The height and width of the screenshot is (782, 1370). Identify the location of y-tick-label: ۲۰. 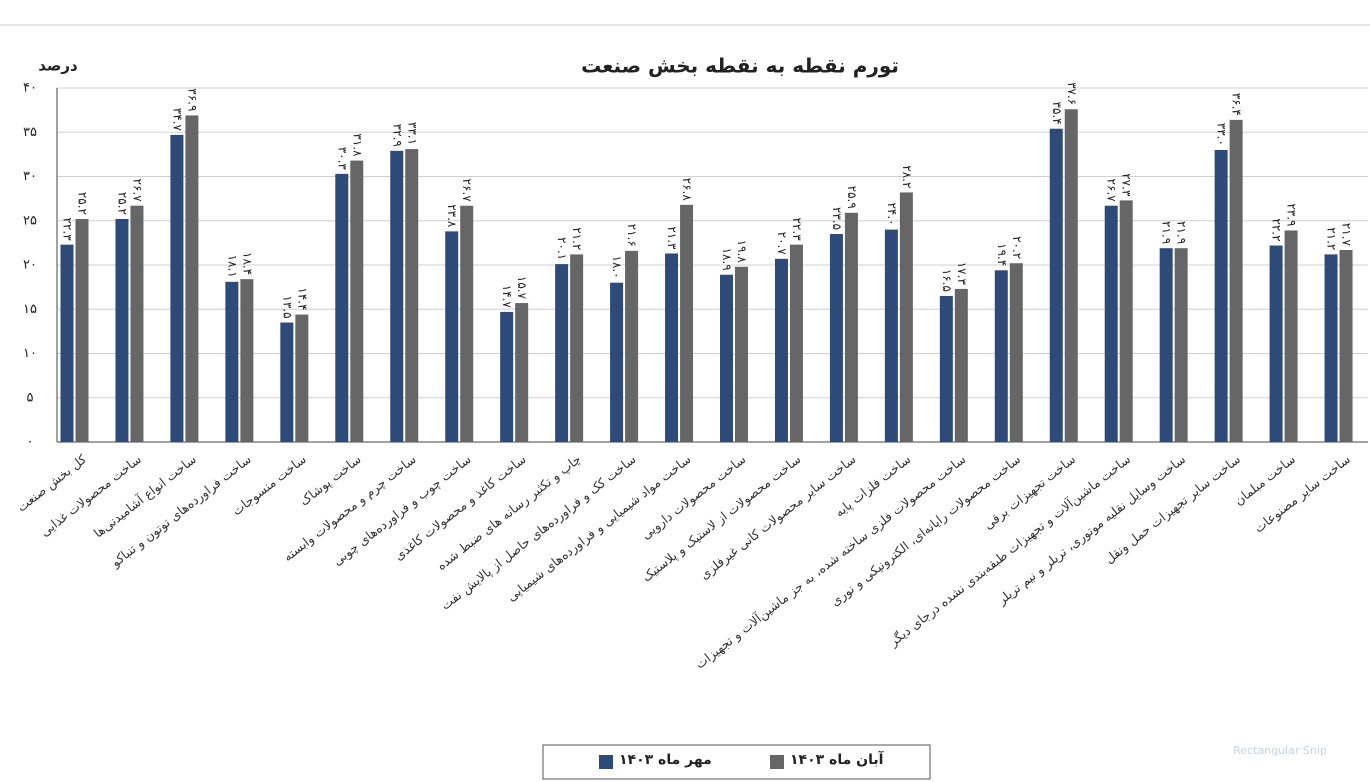
(30, 265).